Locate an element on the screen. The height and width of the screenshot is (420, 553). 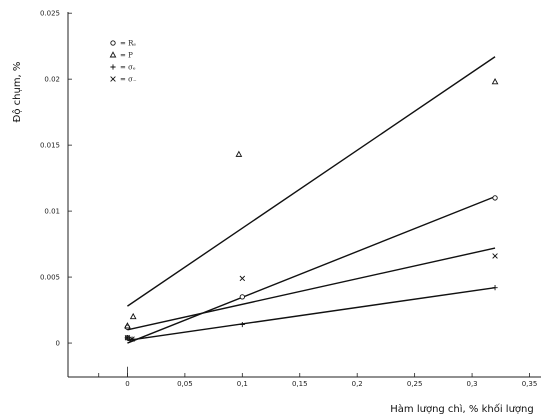
y-tick-label: 0 is located at coordinates (58, 344).